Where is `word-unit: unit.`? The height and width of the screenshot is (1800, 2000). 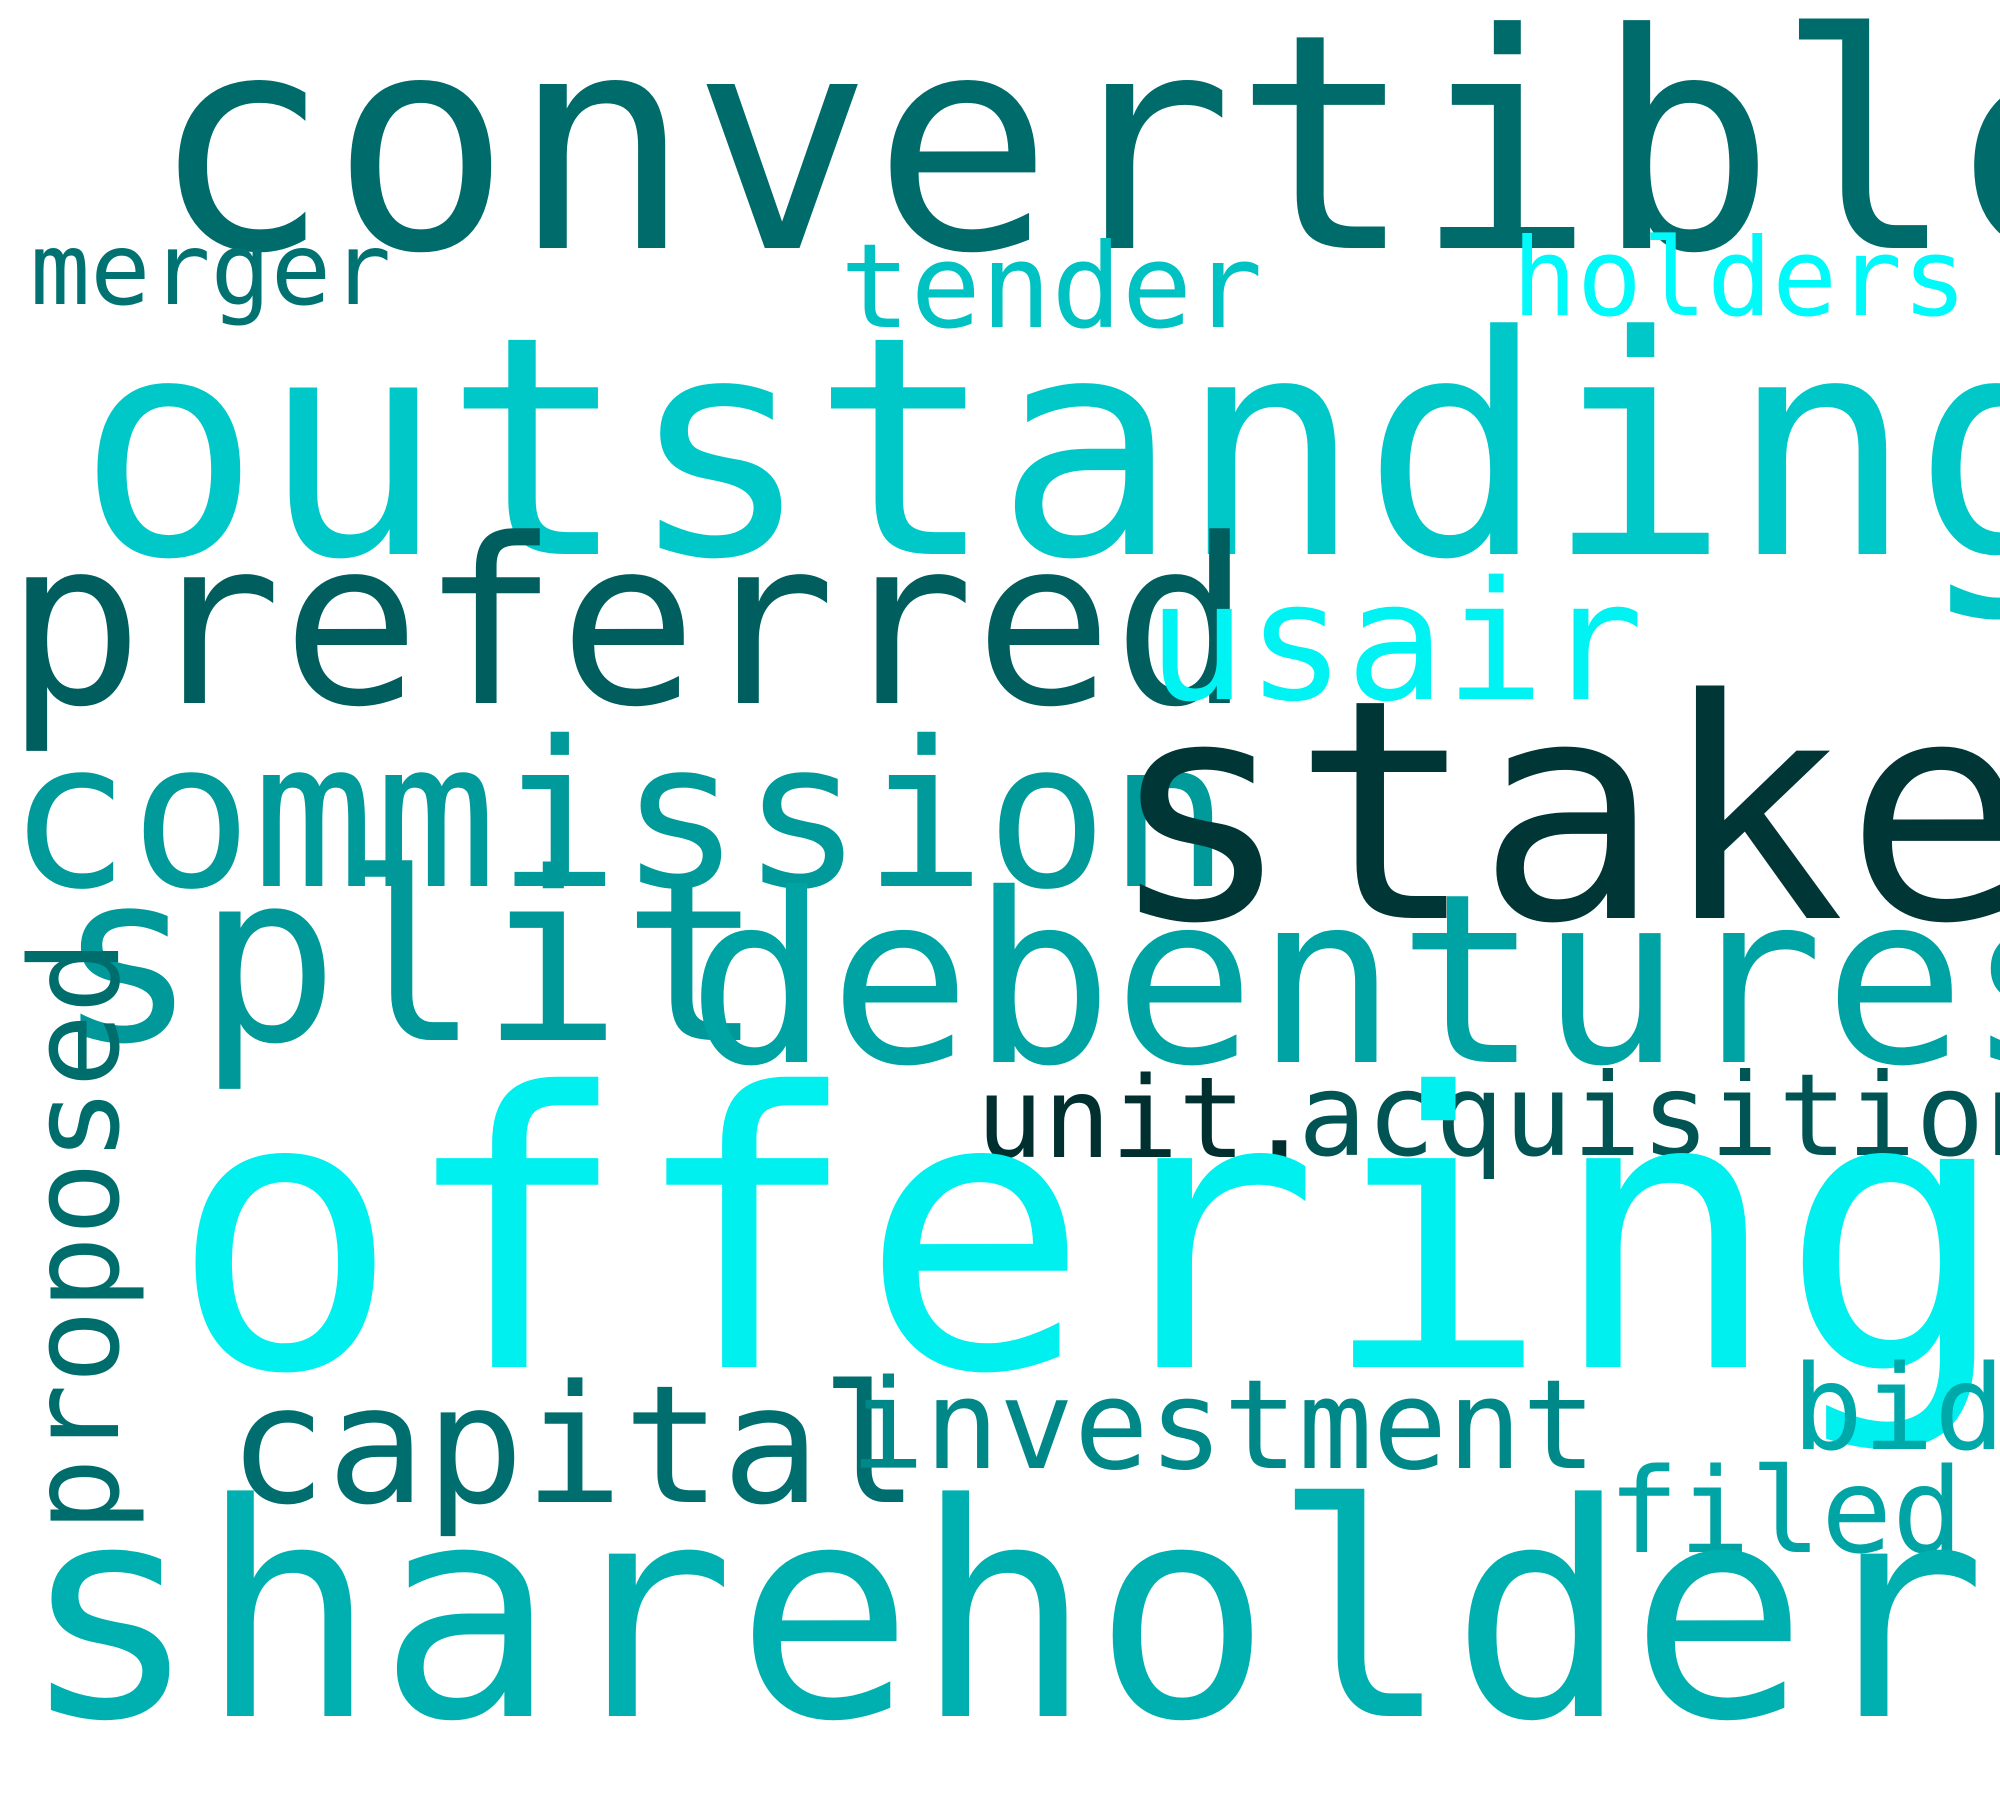 word-unit: unit. is located at coordinates (1145, 1119).